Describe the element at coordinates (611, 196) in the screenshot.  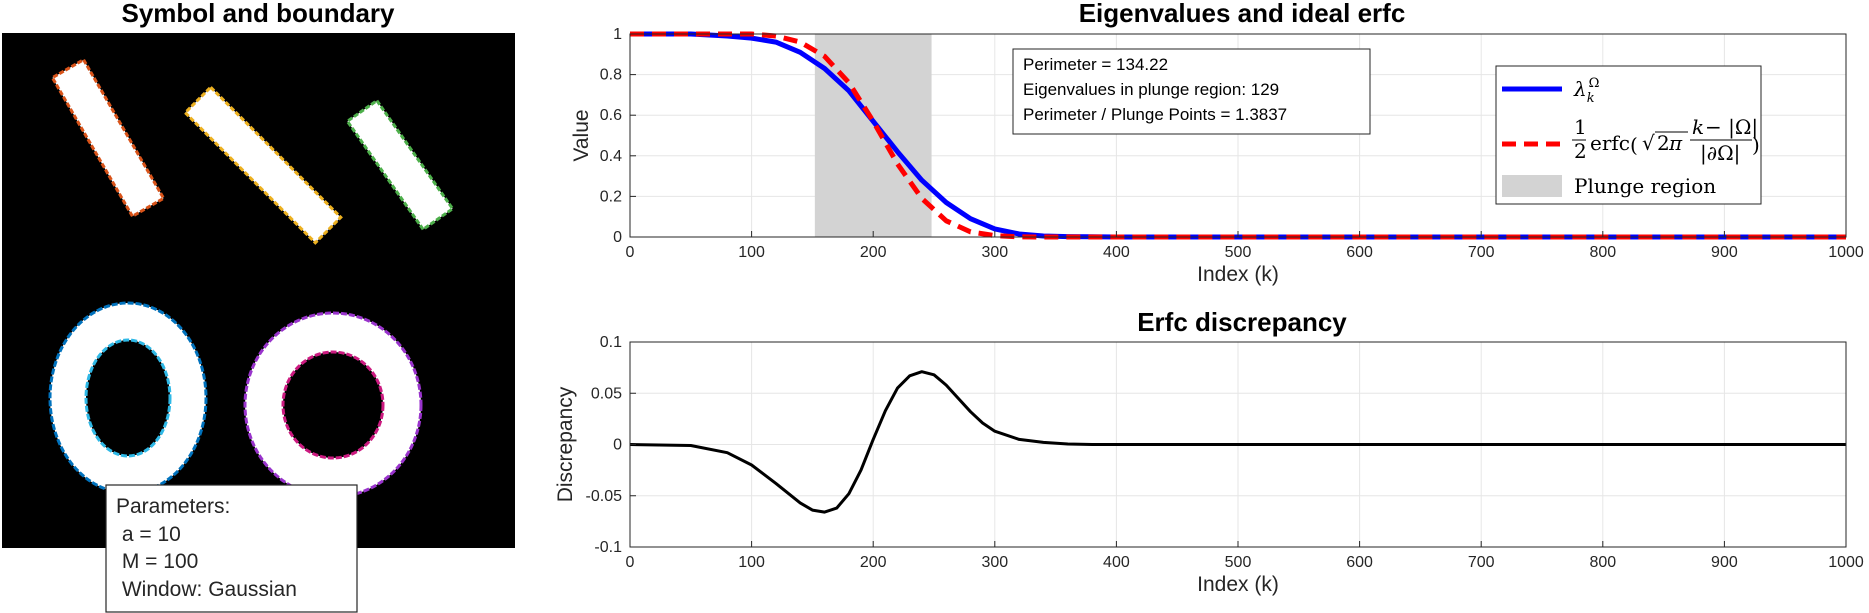
I see `y-tick-label: 0.2` at that location.